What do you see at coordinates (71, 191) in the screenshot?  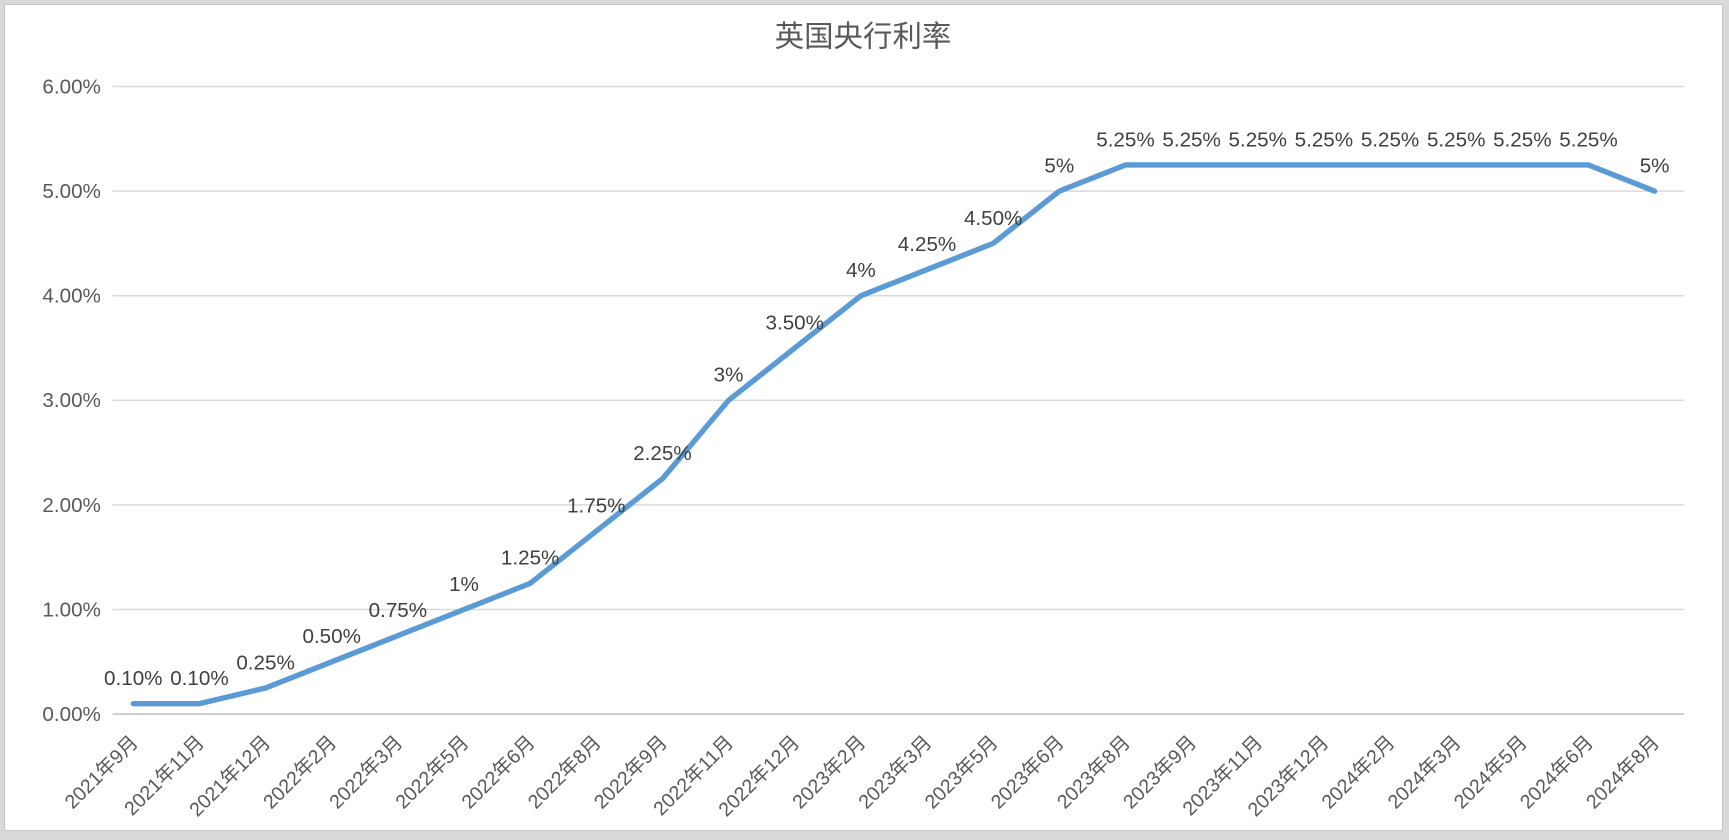 I see `y-tick-label: 5.00%` at bounding box center [71, 191].